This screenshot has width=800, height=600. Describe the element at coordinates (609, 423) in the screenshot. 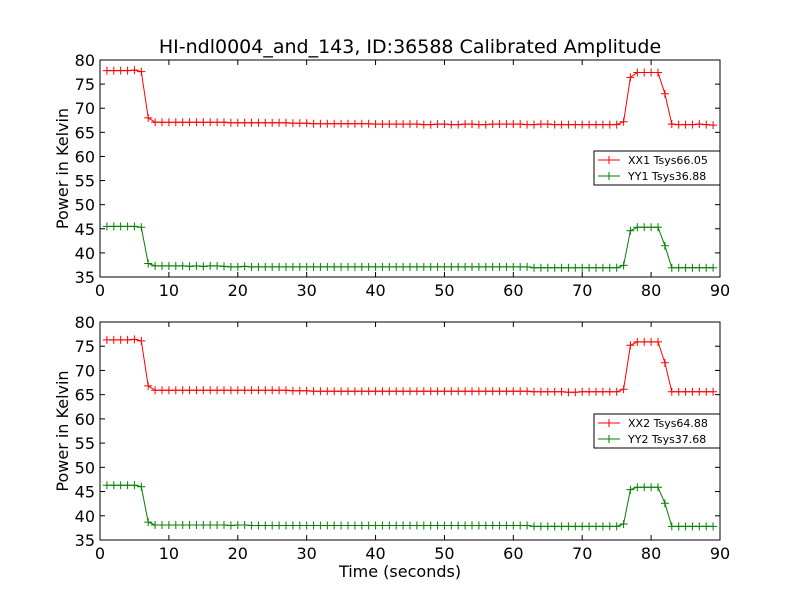

I see `legend-marker` at that location.